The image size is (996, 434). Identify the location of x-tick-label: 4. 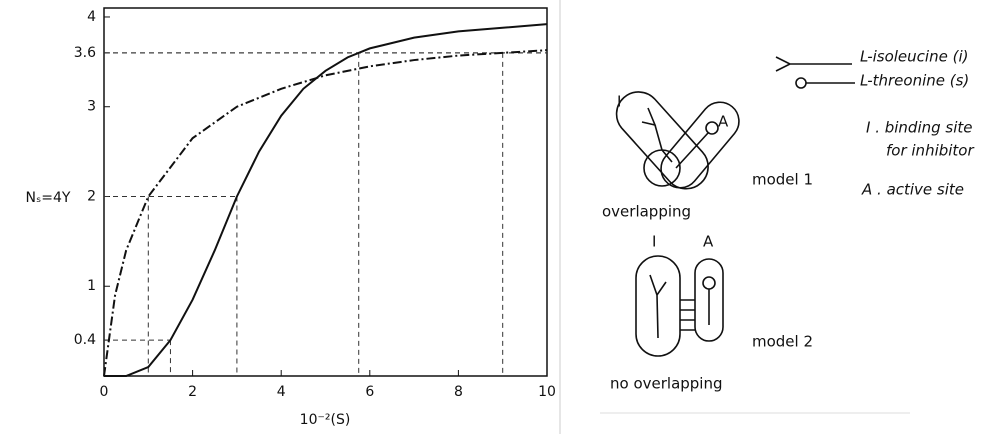
(281, 392).